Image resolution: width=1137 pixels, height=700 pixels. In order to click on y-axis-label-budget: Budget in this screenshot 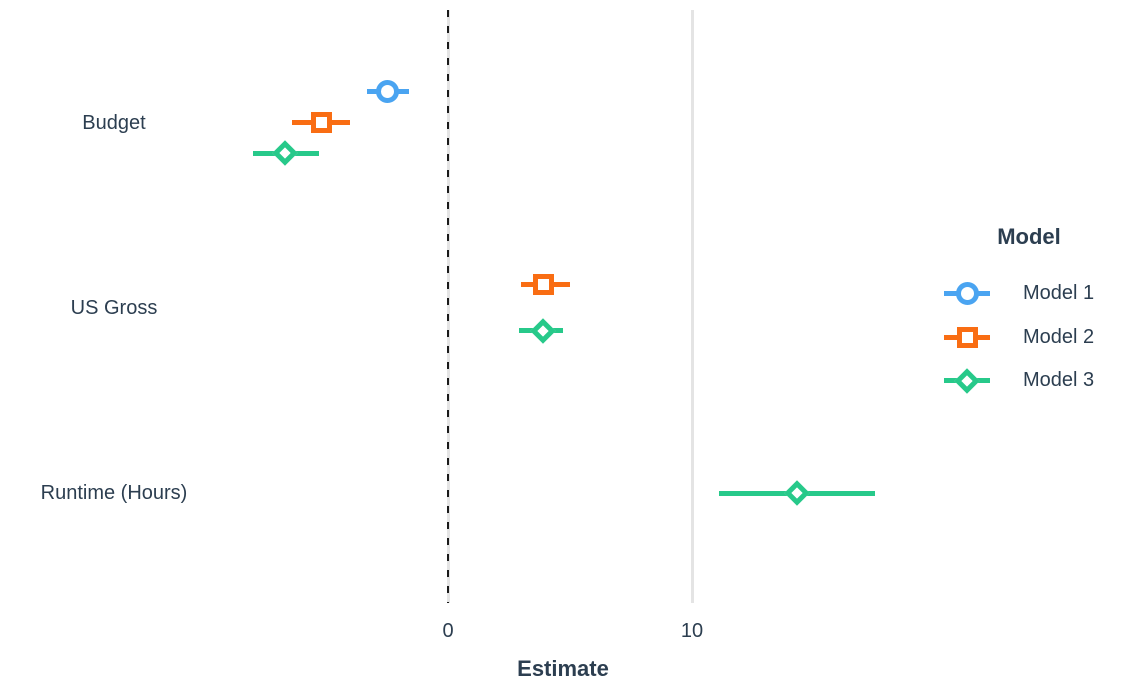, I will do `click(114, 122)`.